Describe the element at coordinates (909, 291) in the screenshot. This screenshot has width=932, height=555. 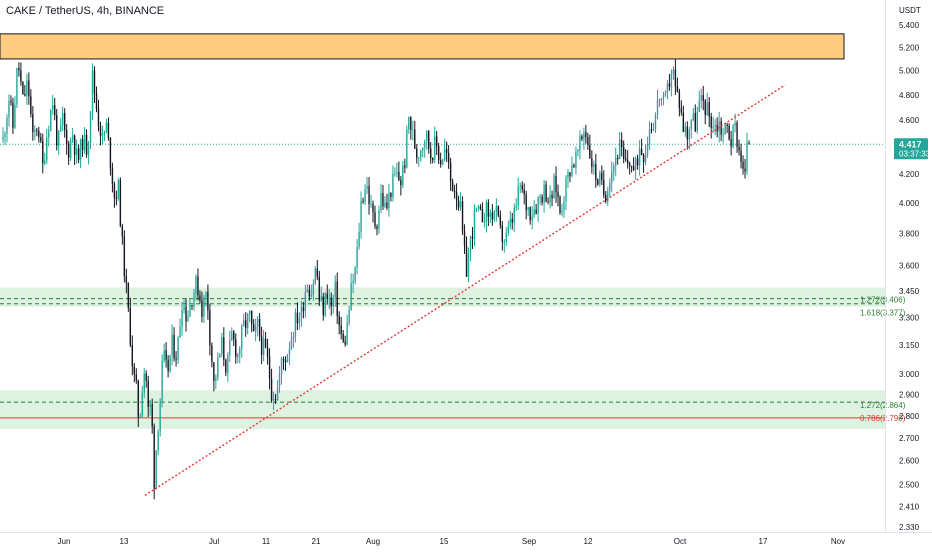
I see `y-tick-label: 3.450` at that location.